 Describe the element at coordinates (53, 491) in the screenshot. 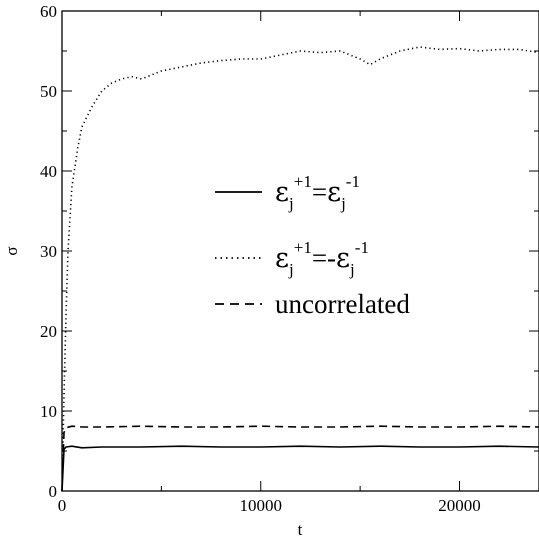

I see `y-tick-label: 0` at that location.